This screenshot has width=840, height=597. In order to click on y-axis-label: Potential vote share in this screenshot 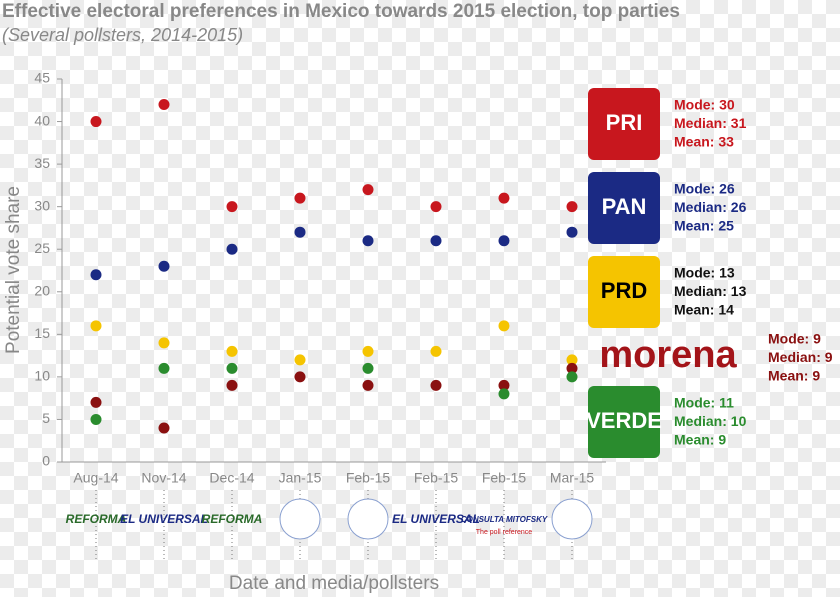, I will do `click(13, 270)`.